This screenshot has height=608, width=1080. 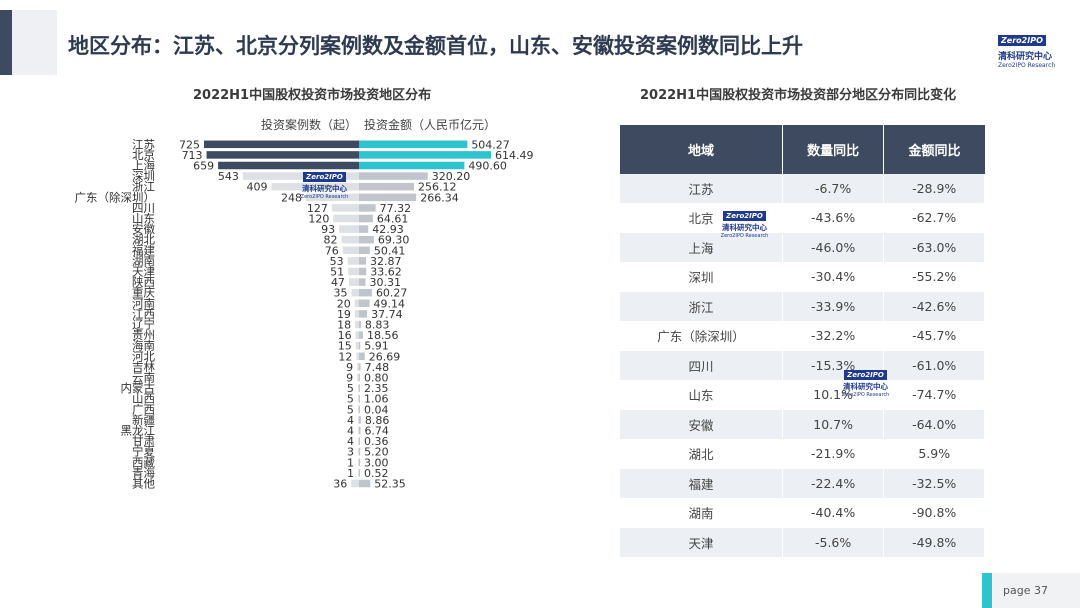 What do you see at coordinates (143, 282) in the screenshot?
I see `region-label: 陕西` at bounding box center [143, 282].